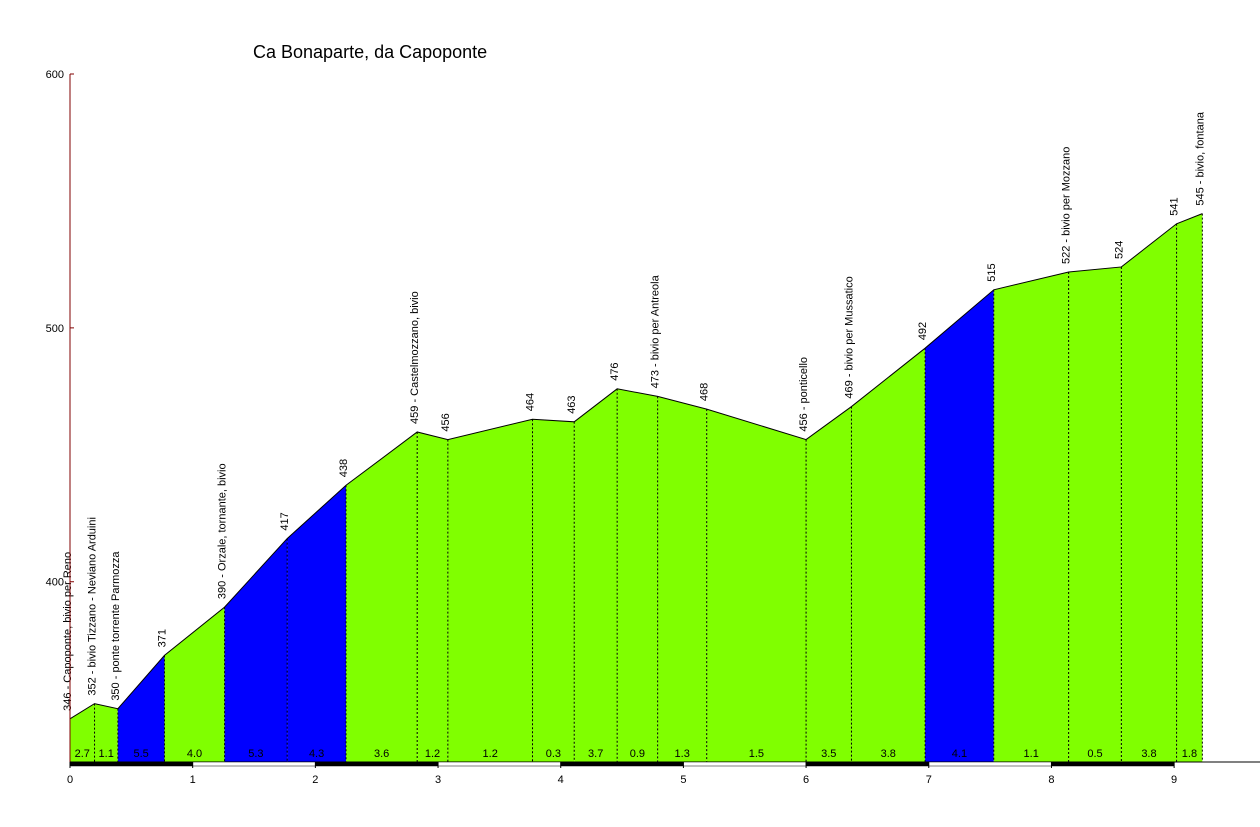 Image resolution: width=1260 pixels, height=827 pixels. Describe the element at coordinates (923, 331) in the screenshot. I see `point-label: 492` at that location.